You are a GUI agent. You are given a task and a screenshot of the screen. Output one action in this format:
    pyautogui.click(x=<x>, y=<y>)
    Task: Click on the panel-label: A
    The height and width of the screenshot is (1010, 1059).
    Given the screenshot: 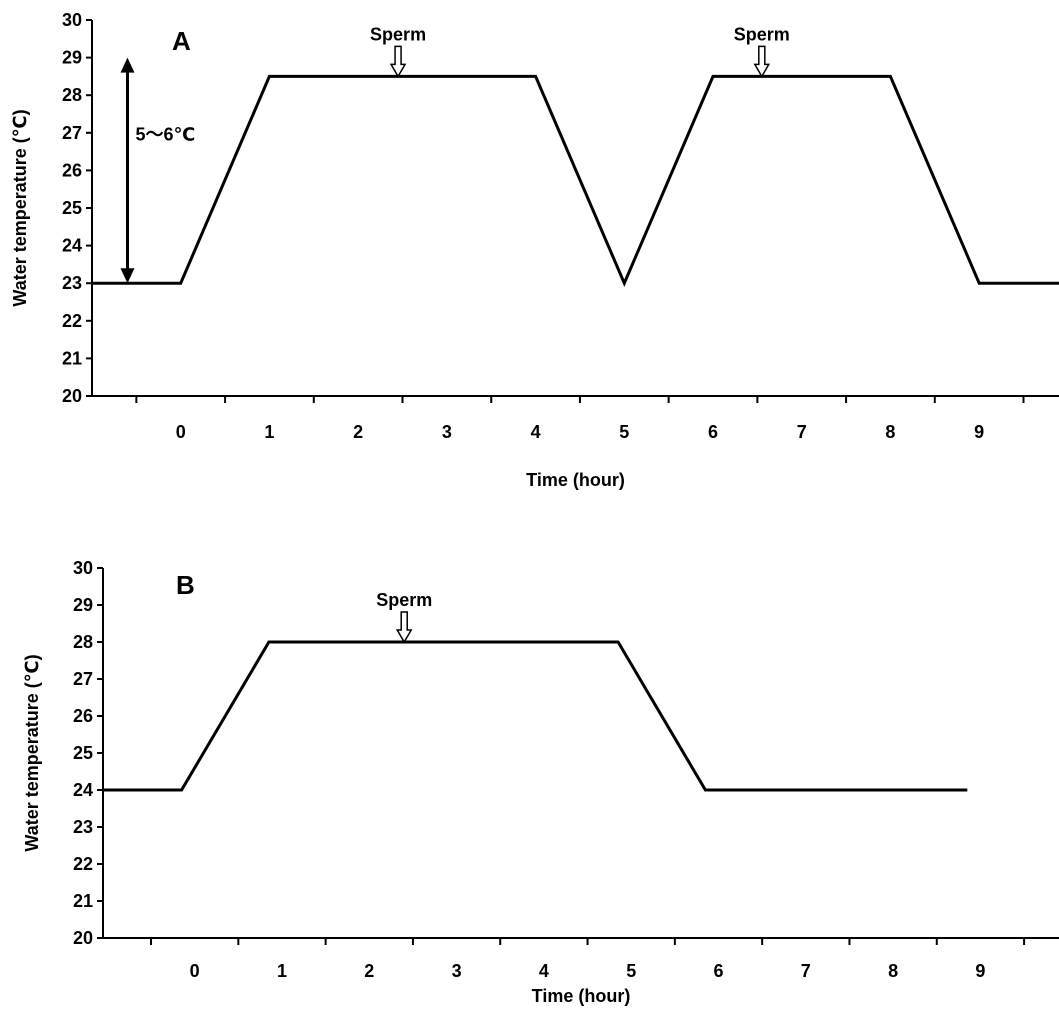 What is the action you would take?
    pyautogui.click(x=181, y=41)
    